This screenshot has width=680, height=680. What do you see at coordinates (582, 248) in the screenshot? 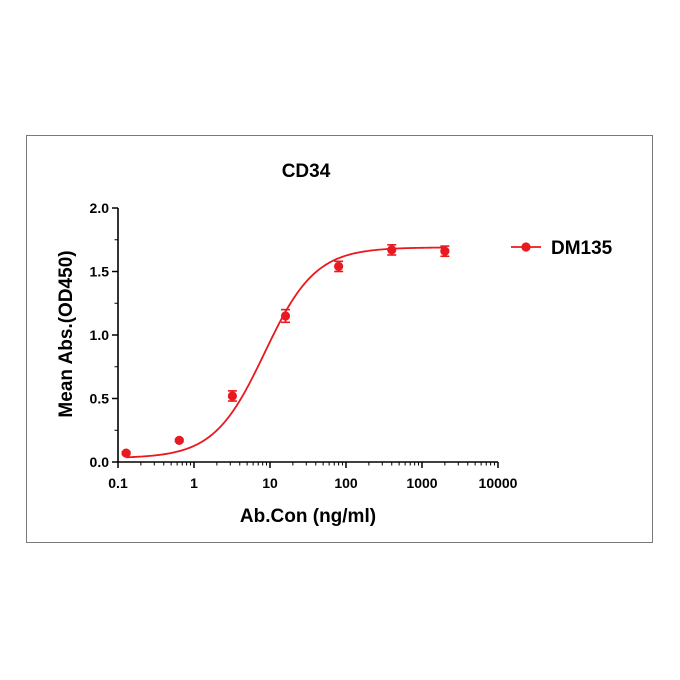
I see `legend-label: DM135` at bounding box center [582, 248].